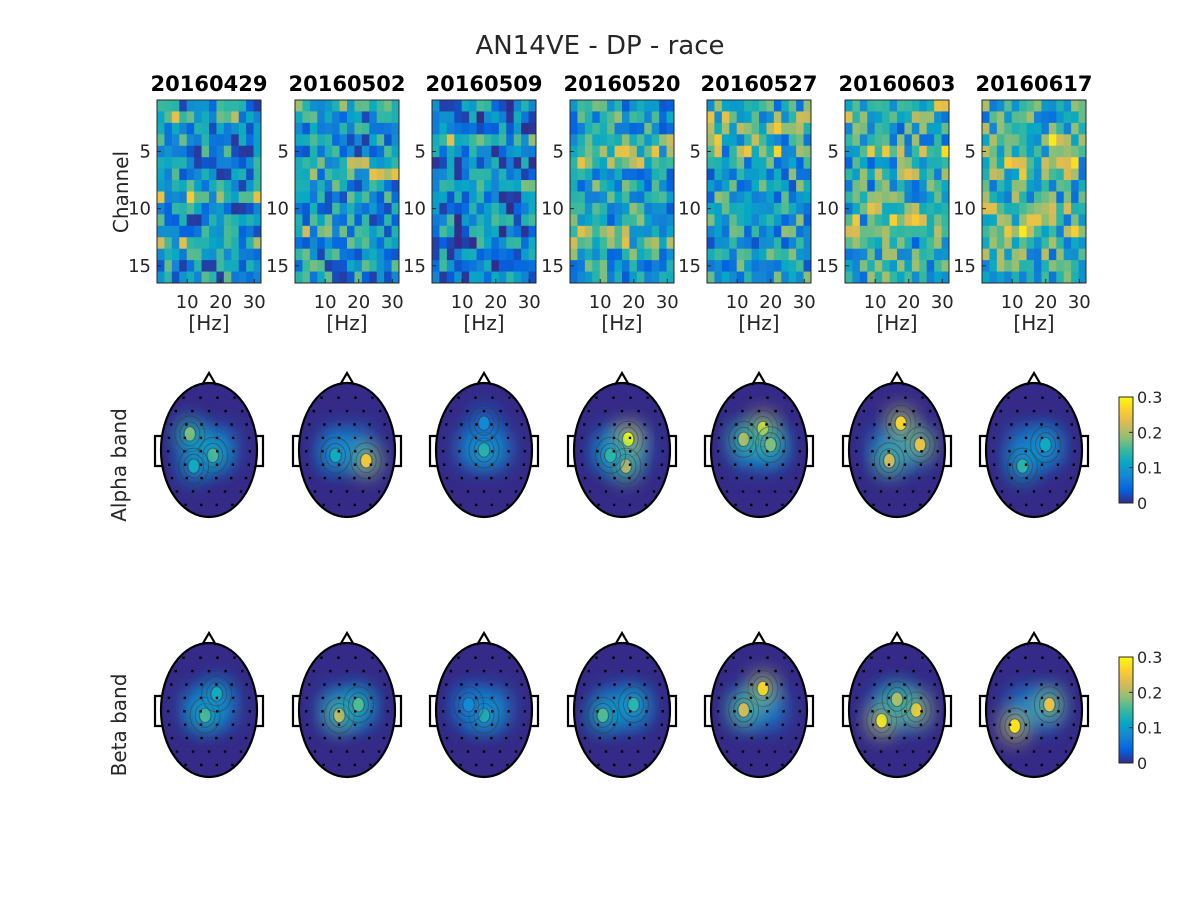  Describe the element at coordinates (535, 451) in the screenshot. I see `right-ear-outline` at that location.